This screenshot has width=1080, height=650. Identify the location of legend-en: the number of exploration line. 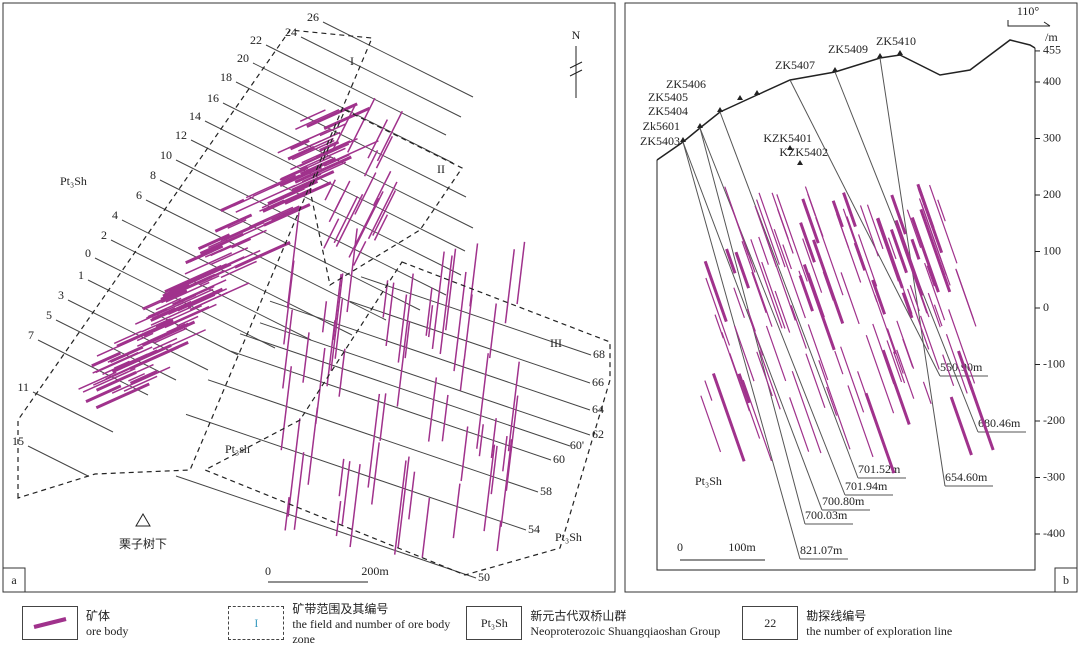
(879, 631).